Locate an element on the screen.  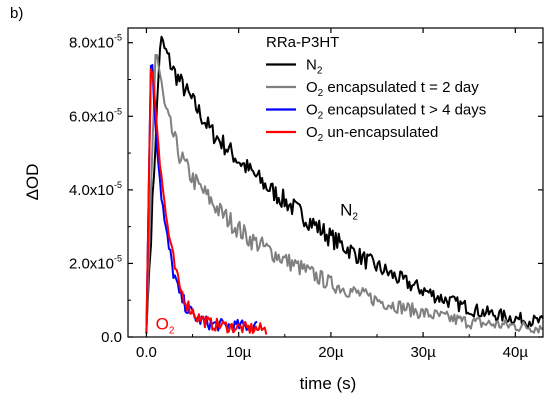
x-tick-label: 30µ is located at coordinates (423, 352).